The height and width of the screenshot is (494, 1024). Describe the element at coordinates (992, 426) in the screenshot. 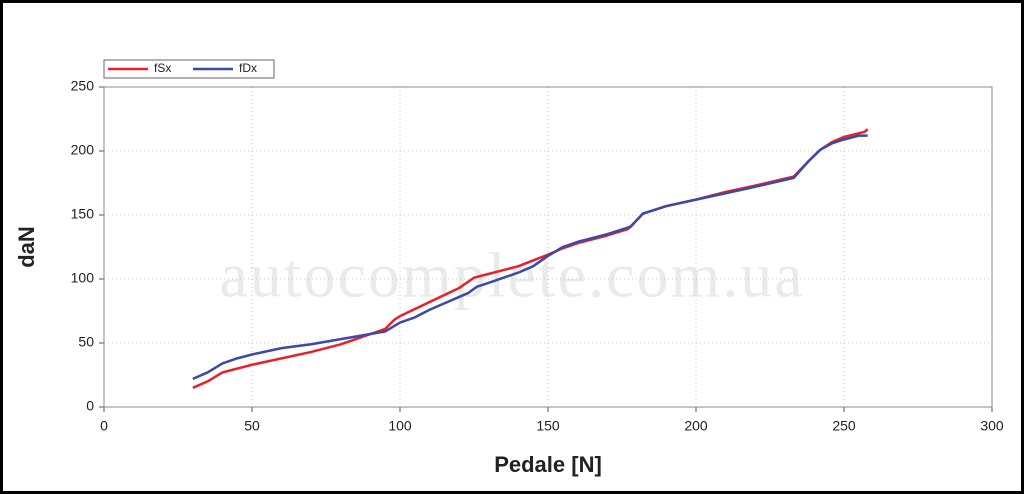

I see `x-tick-label: 300` at that location.